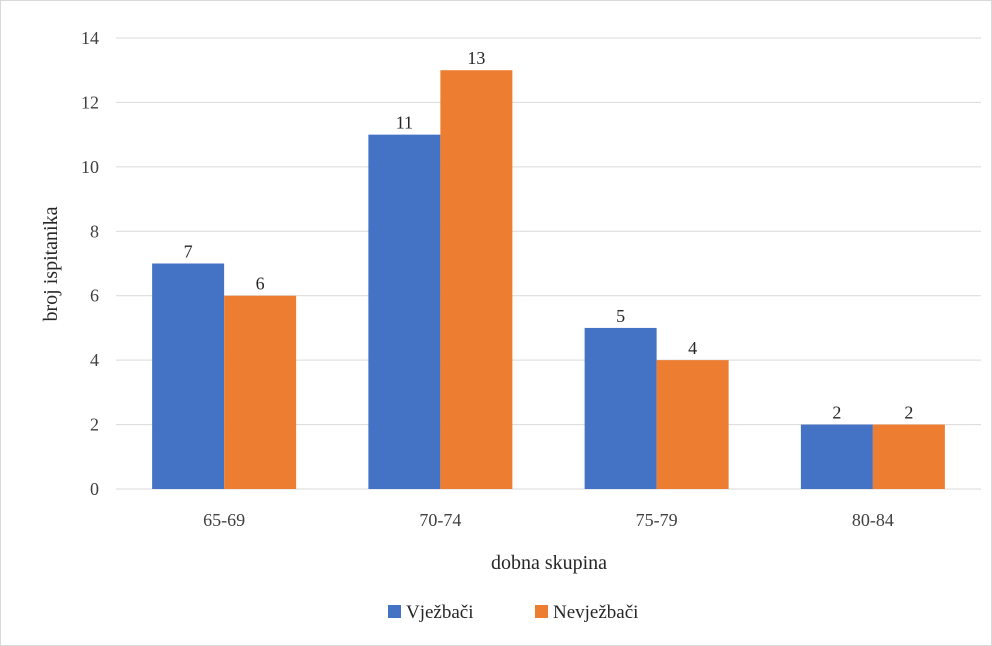  Describe the element at coordinates (51, 263) in the screenshot. I see `y-axis-title: broj ispitanika` at that location.